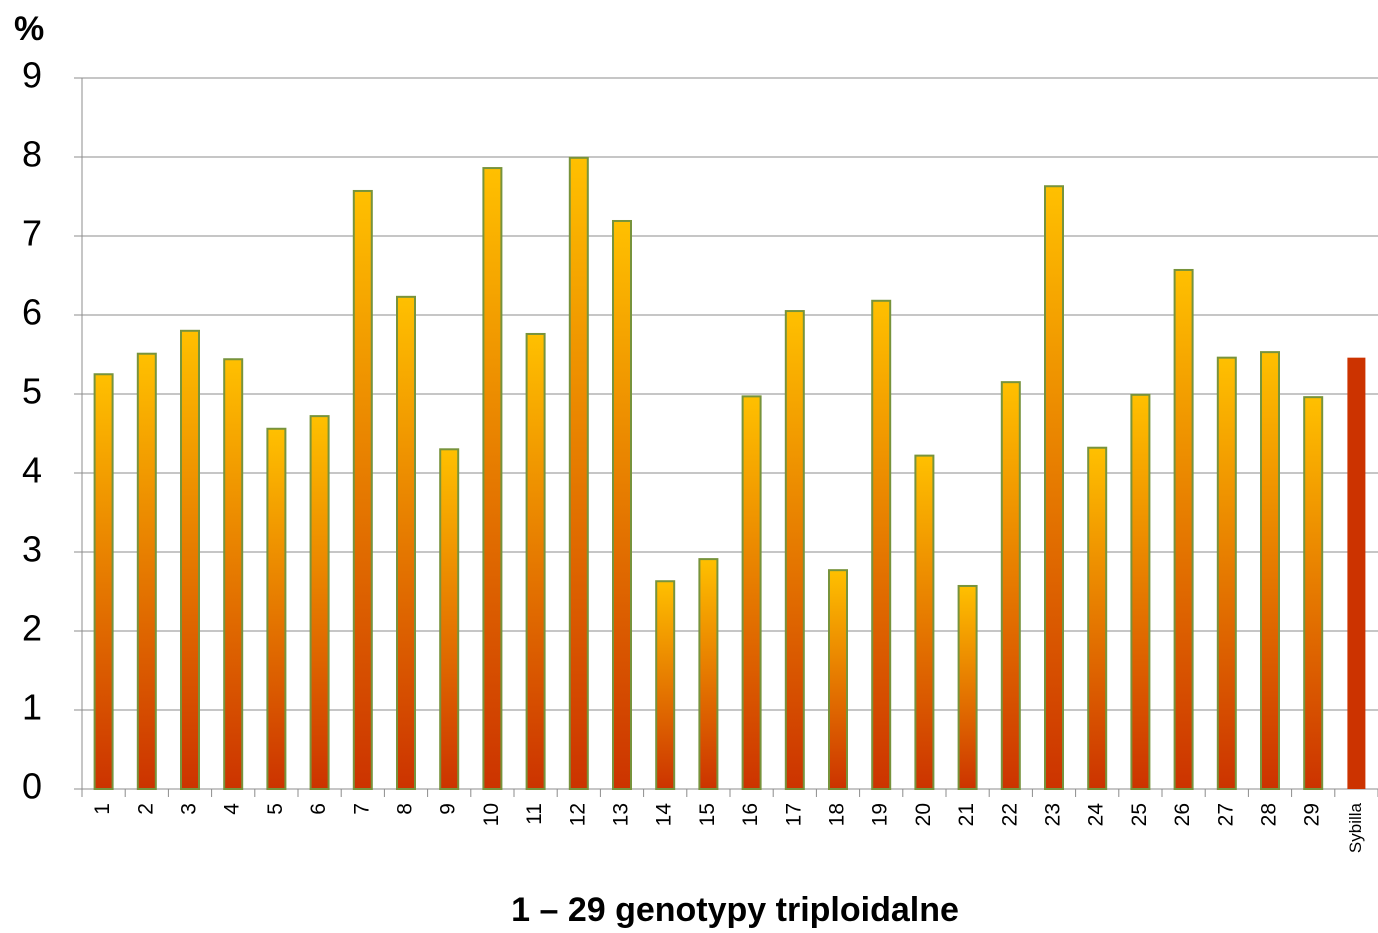 This screenshot has width=1378, height=933. What do you see at coordinates (405, 809) in the screenshot?
I see `x-tick-label: 8` at bounding box center [405, 809].